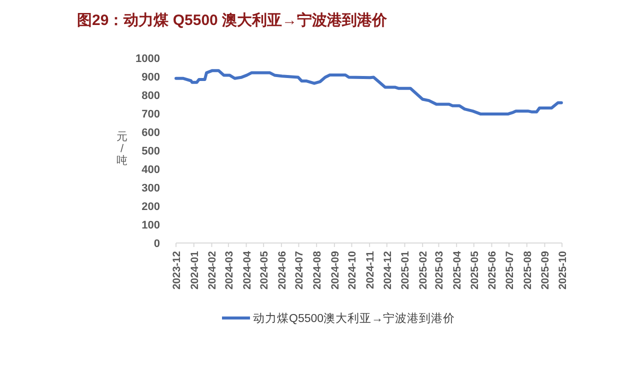  I want to click on xtick: 2024-11, so click(370, 270).